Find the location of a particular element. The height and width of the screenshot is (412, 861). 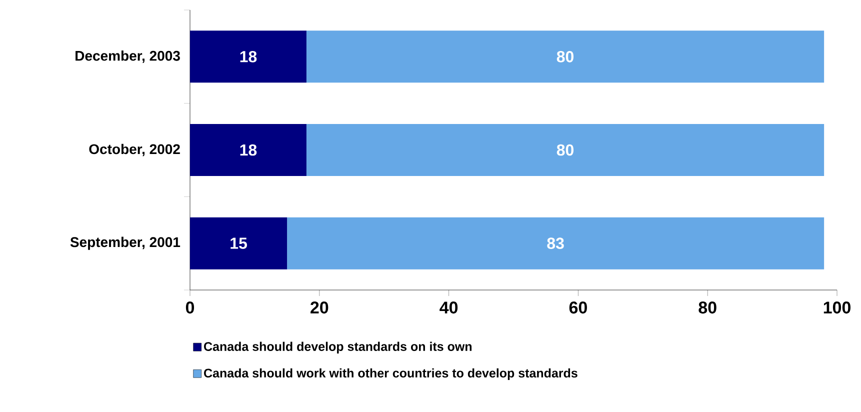

x-tick-label: 0 is located at coordinates (190, 308).